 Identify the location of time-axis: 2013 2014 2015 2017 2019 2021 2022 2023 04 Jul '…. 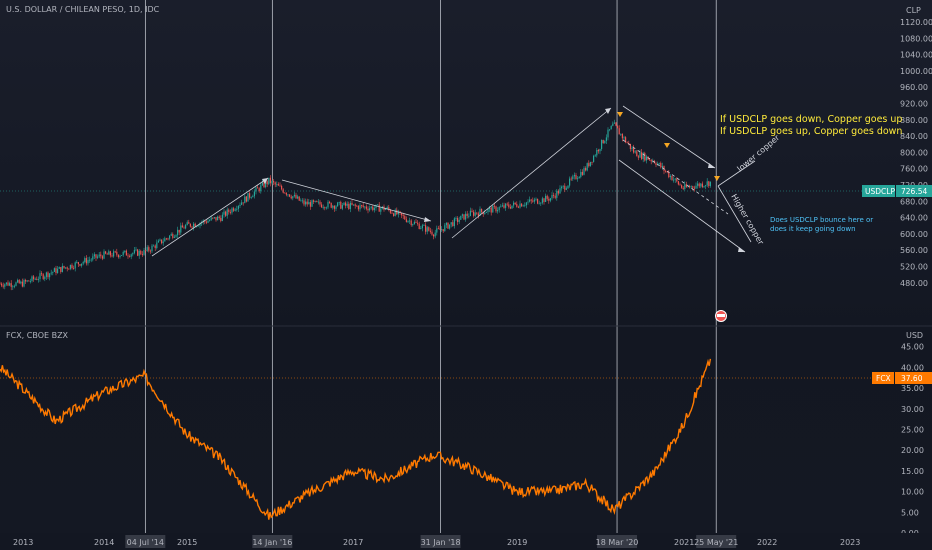
(466, 541).